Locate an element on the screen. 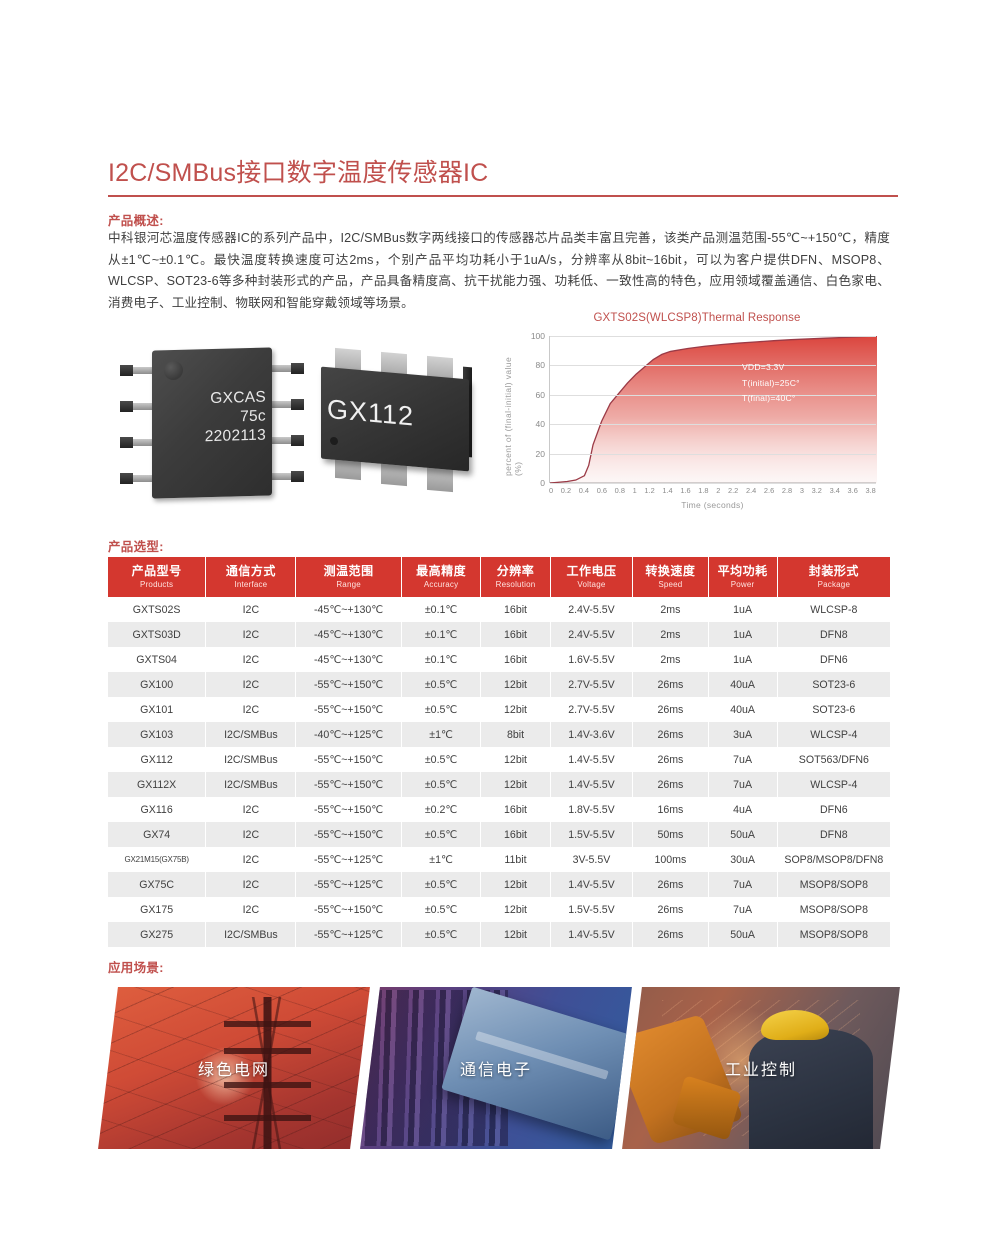 The height and width of the screenshot is (1254, 1000). application-panel-communication: 通信电子 is located at coordinates (496, 1068).